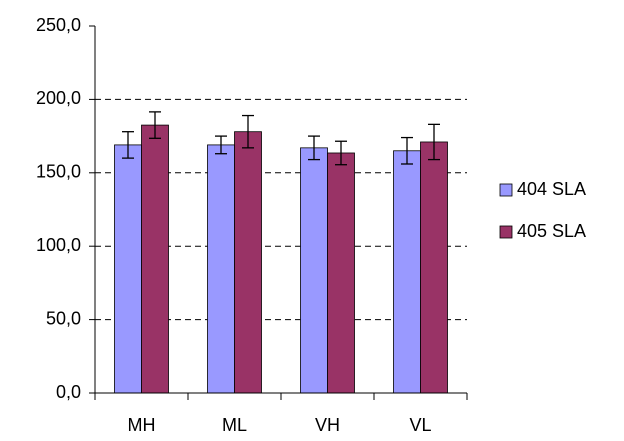  What do you see at coordinates (142, 425) in the screenshot?
I see `x-tick-label: MH` at bounding box center [142, 425].